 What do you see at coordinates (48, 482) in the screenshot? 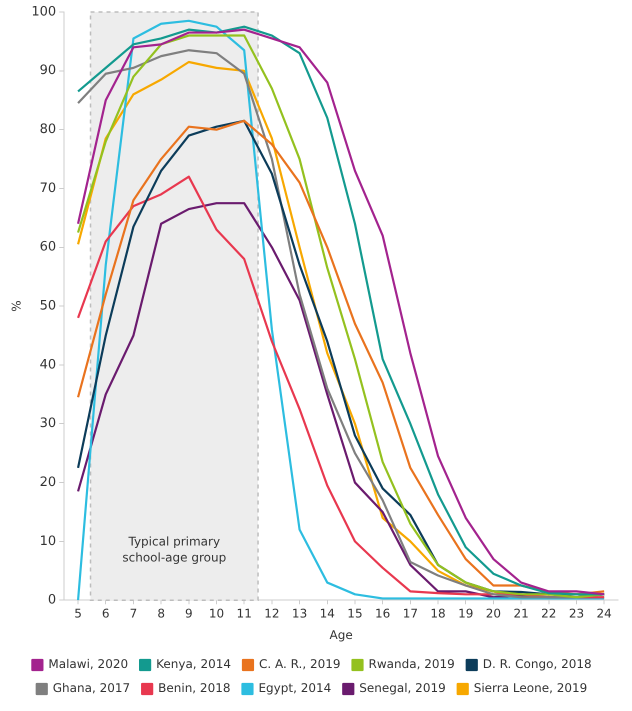
I see `y-tick-label: 20` at bounding box center [48, 482].